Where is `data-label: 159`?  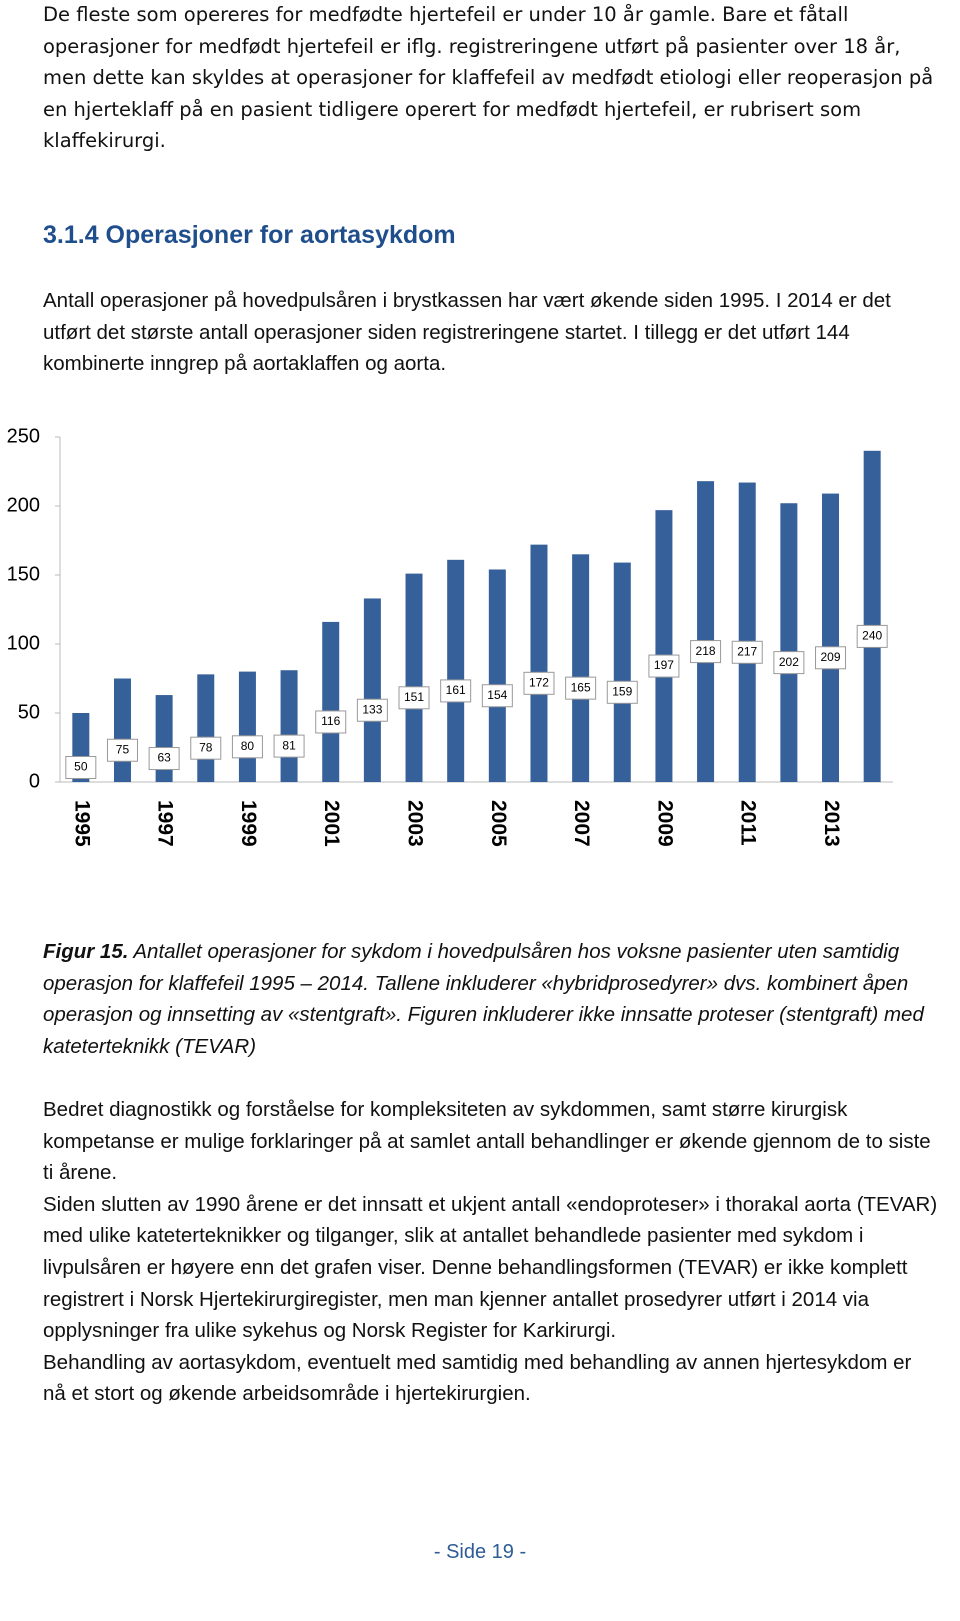
data-label: 159 is located at coordinates (622, 691).